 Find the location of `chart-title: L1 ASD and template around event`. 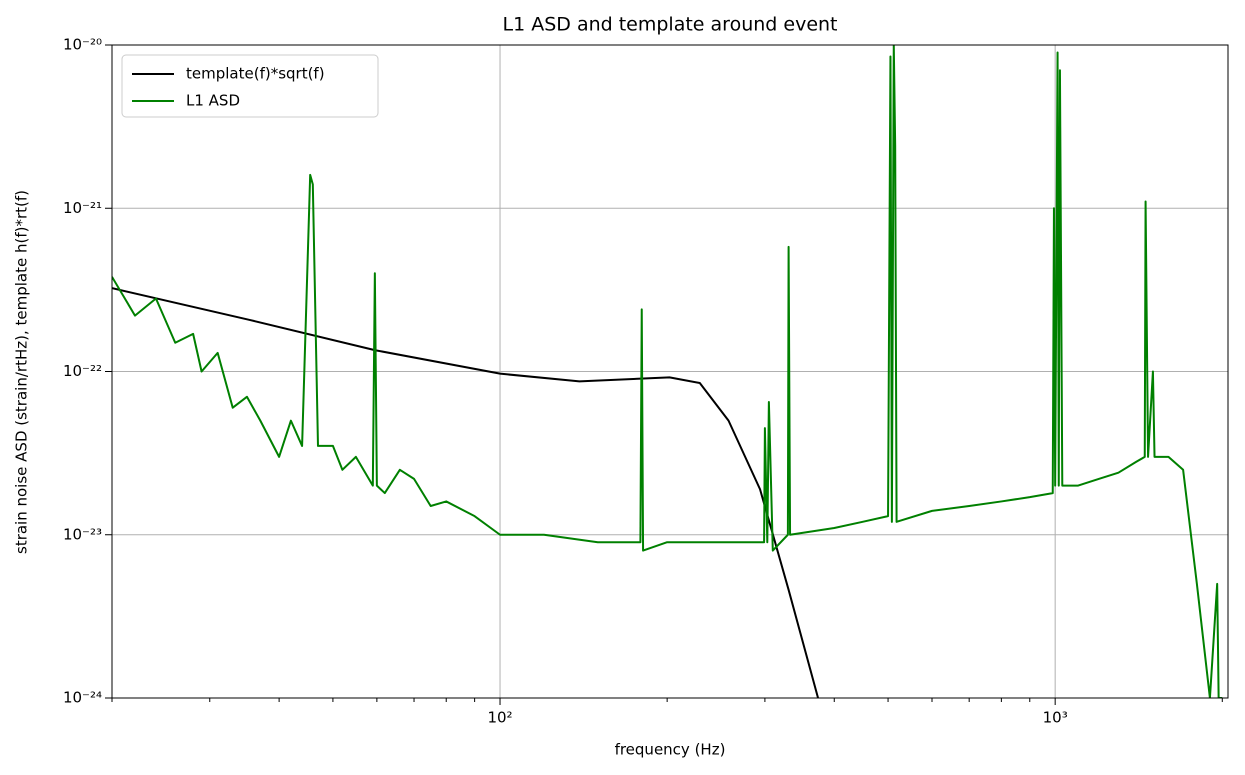

chart-title: L1 ASD and template around event is located at coordinates (670, 25).